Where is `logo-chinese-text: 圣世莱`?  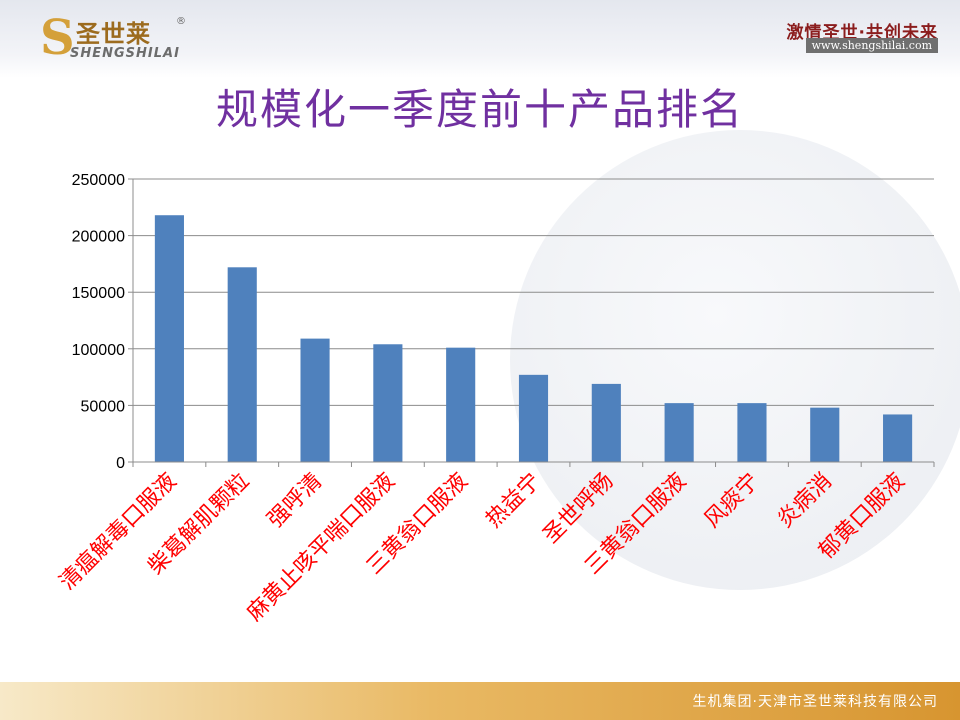
logo-chinese-text: 圣世莱 is located at coordinates (113, 34).